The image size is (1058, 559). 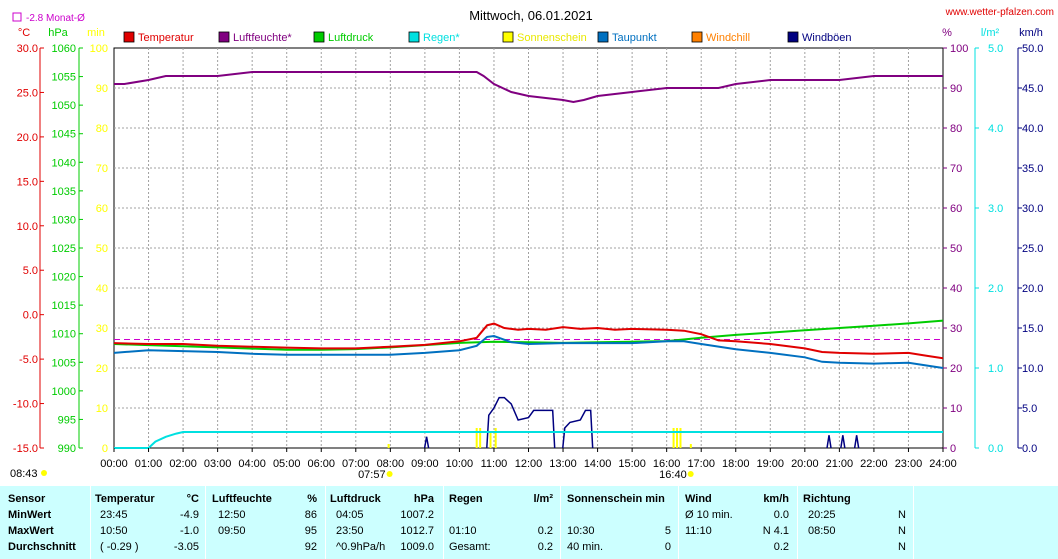 I want to click on table-cell-temp-val: -3.05, so click(x=186, y=547).